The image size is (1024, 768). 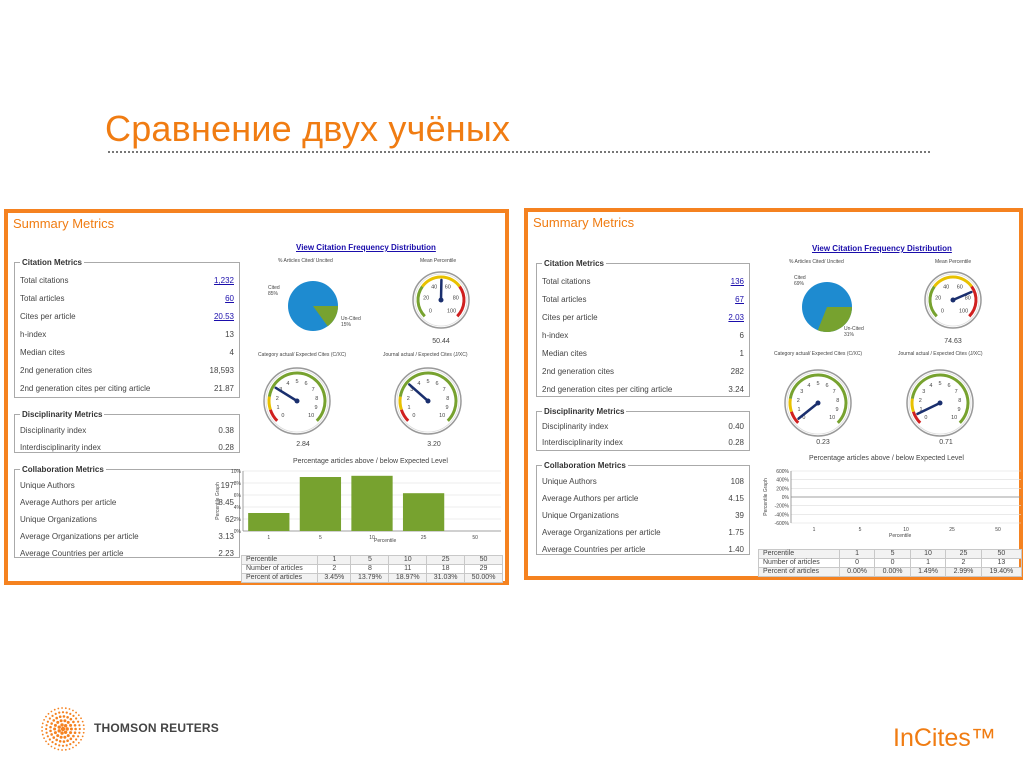 What do you see at coordinates (48, 316) in the screenshot?
I see `metric-label: Cites per article` at bounding box center [48, 316].